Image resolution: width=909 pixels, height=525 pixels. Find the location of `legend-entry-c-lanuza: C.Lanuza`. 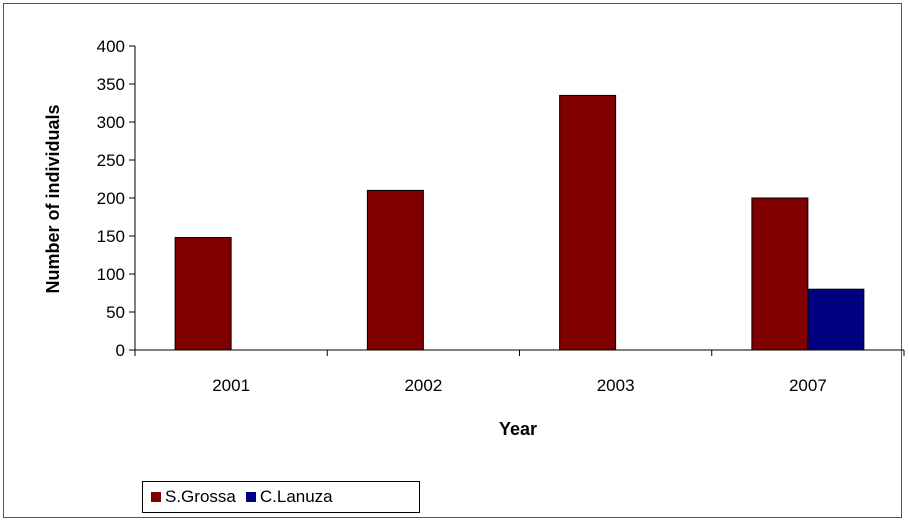

legend-entry-c-lanuza: C.Lanuza is located at coordinates (289, 497).